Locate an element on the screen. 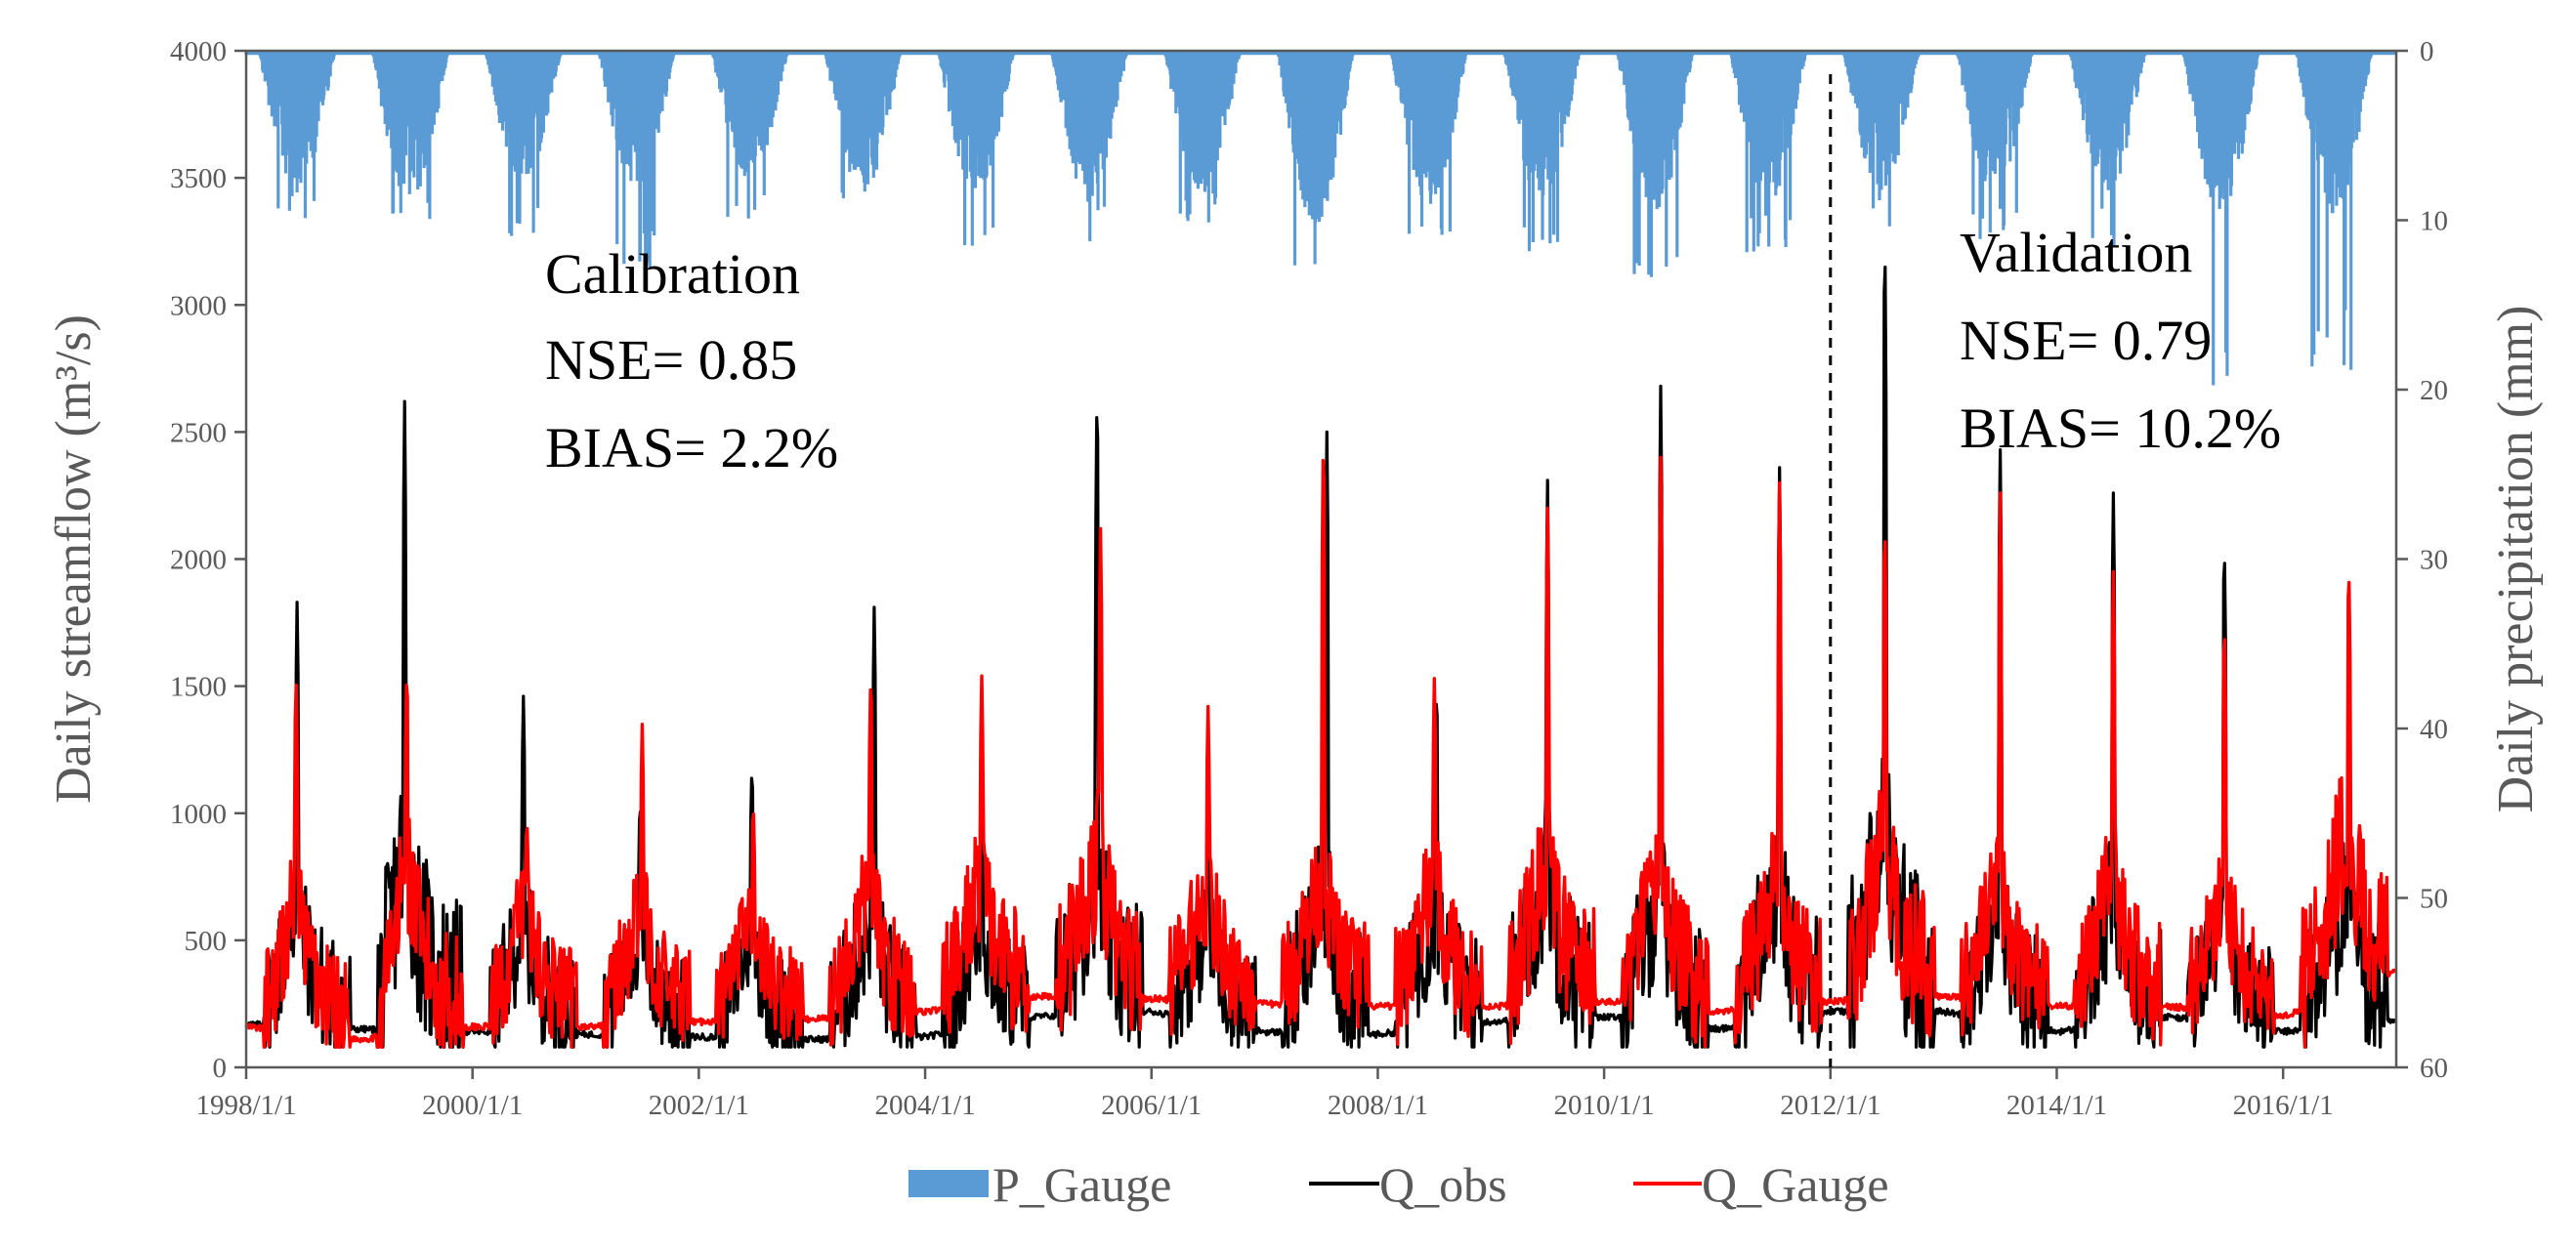 The width and height of the screenshot is (2576, 1249). validation-title: Validation is located at coordinates (2076, 252).